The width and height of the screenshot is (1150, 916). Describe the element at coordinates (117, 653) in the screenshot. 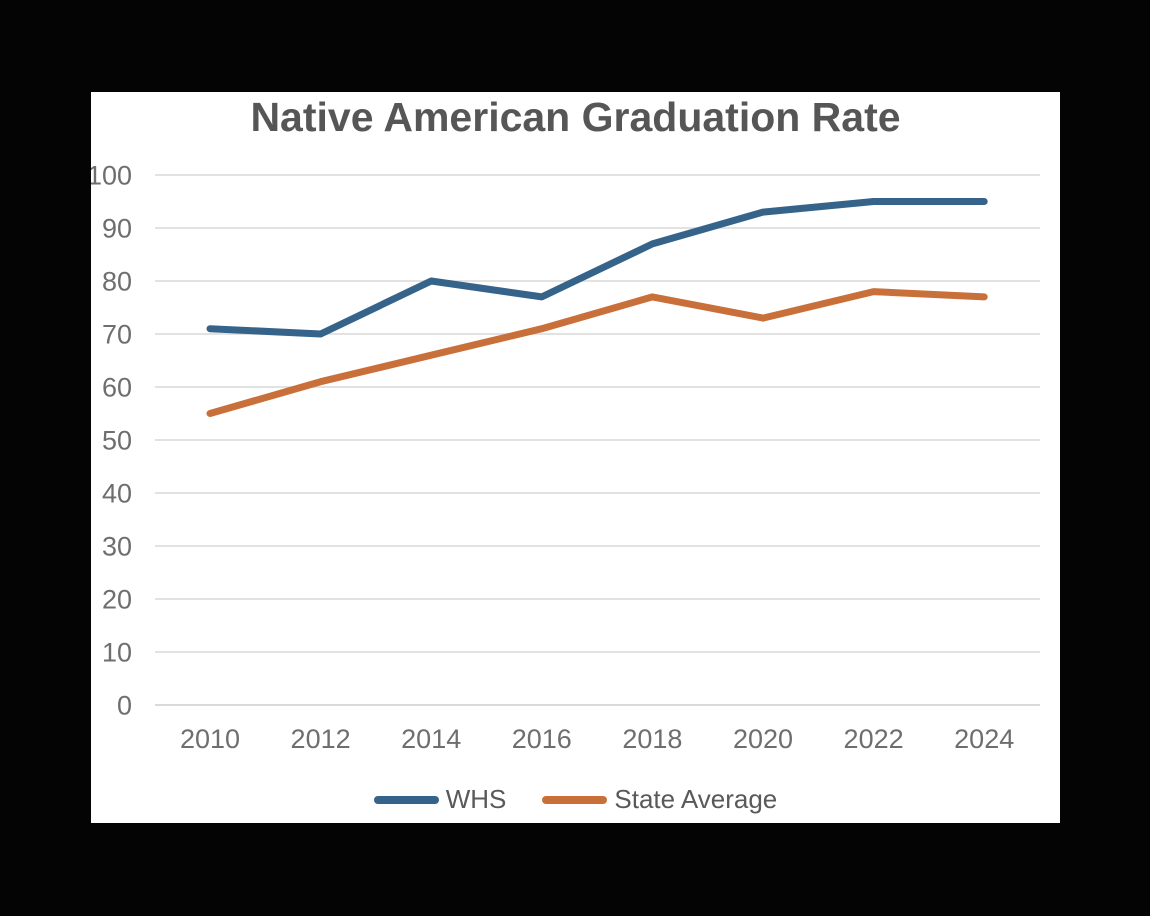

I see `y-tick-label-10: 10` at that location.